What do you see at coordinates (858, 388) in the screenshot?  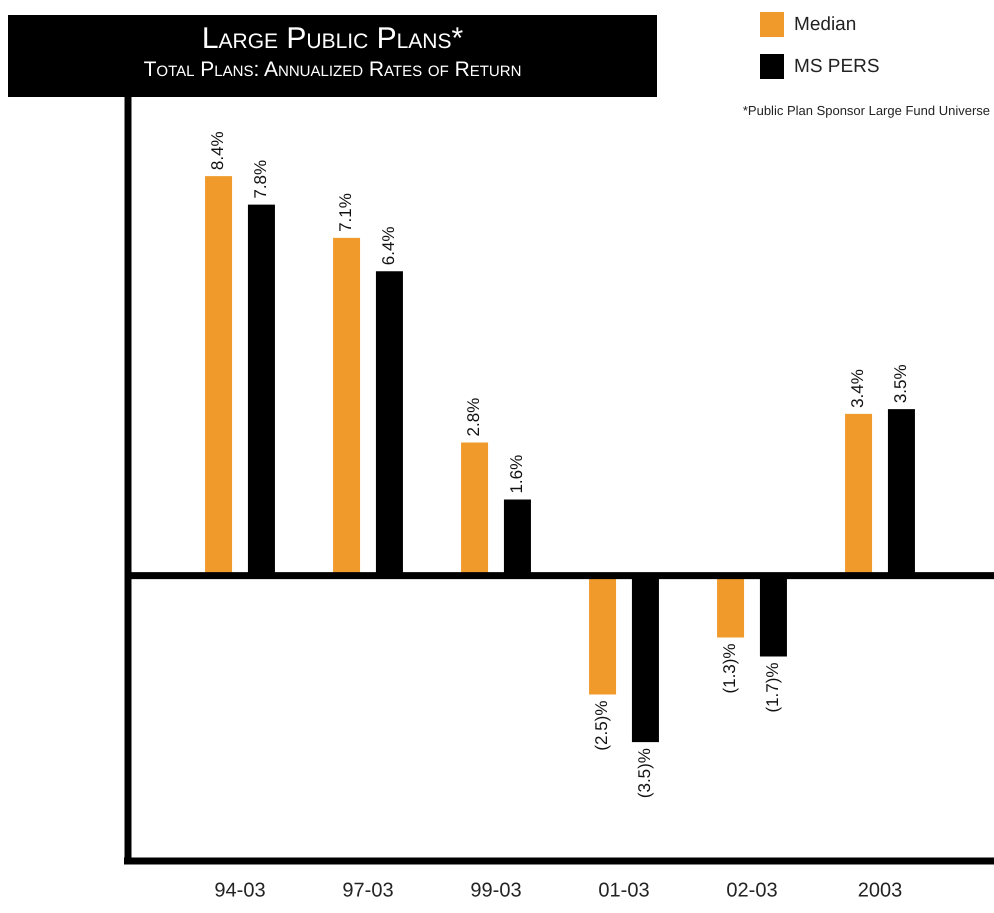 I see `data-label: 3.4%` at bounding box center [858, 388].